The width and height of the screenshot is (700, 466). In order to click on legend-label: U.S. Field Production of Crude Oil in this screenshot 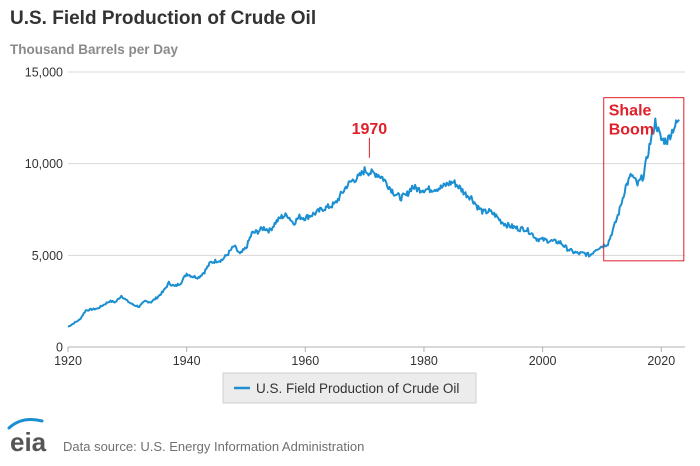, I will do `click(357, 388)`.